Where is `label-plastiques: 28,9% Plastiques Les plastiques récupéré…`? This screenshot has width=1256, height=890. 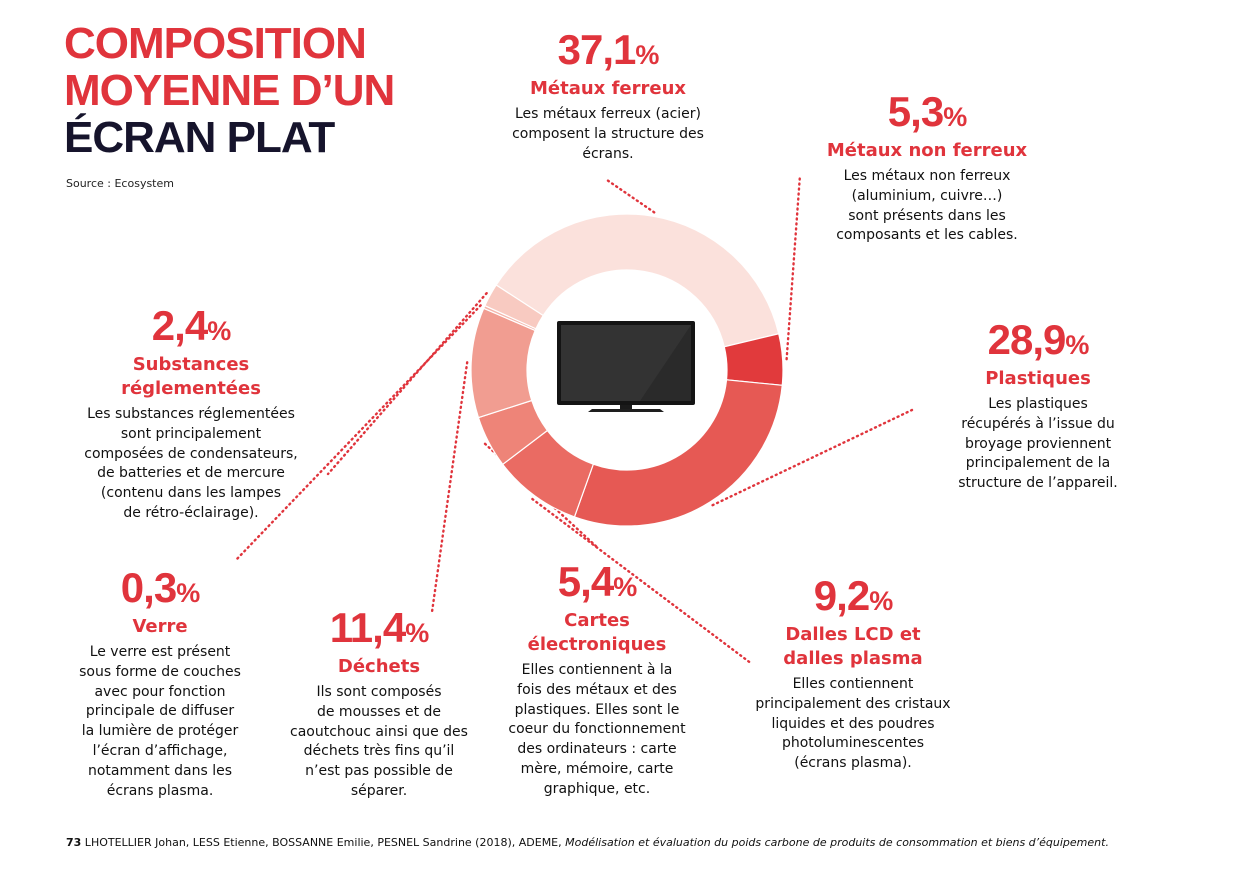 label-plastiques: 28,9% Plastiques Les plastiques récupéré… is located at coordinates (1038, 406).